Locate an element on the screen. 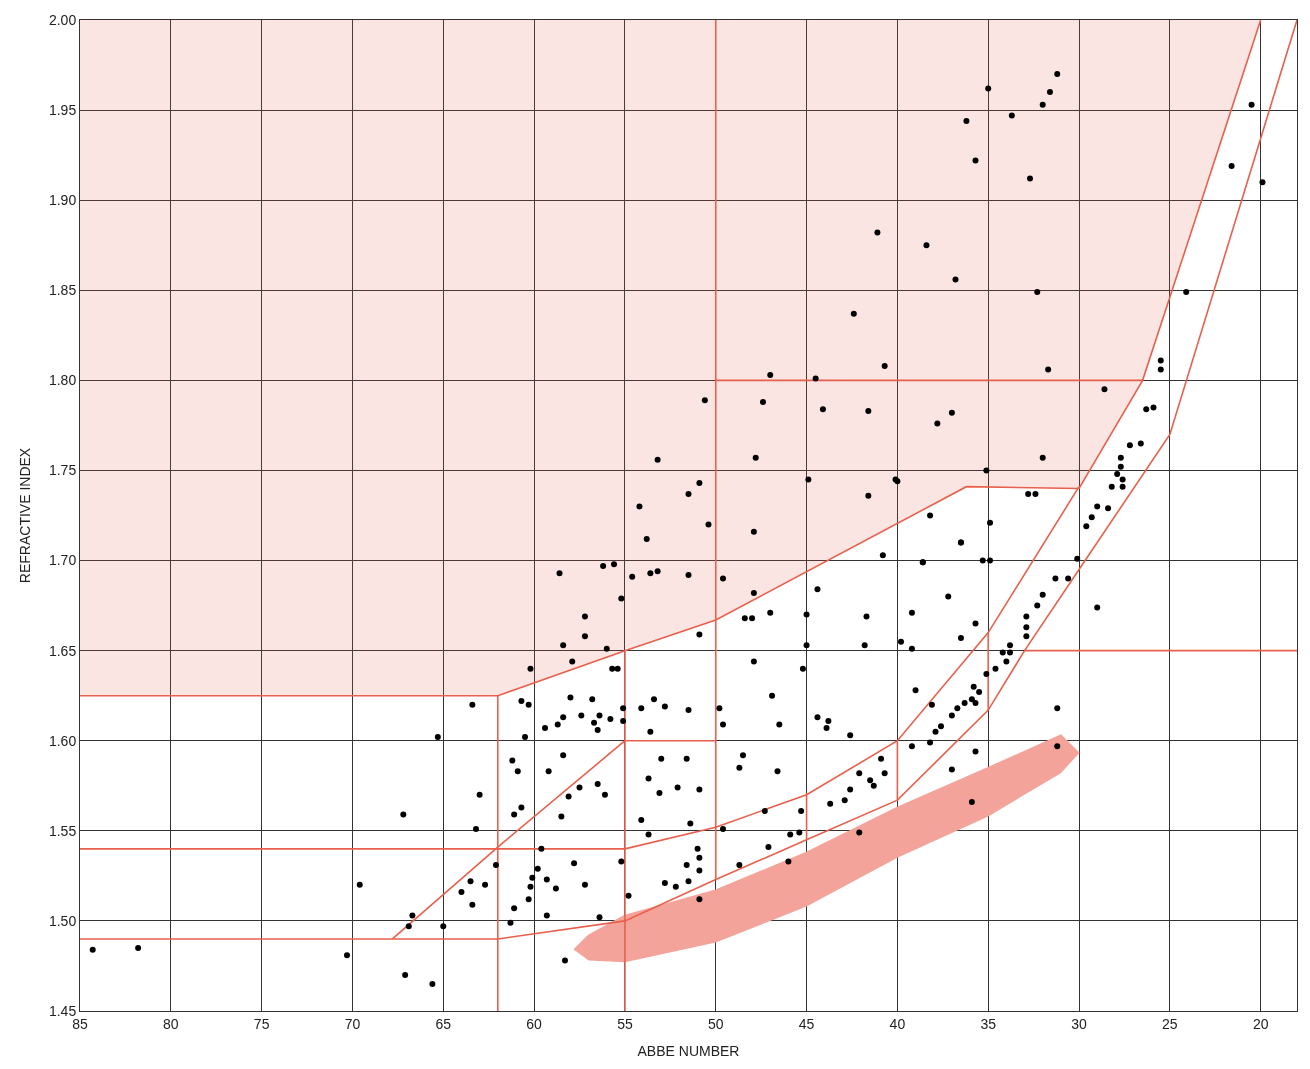 The height and width of the screenshot is (1069, 1310). x-tick-label: 25 is located at coordinates (1170, 1023).